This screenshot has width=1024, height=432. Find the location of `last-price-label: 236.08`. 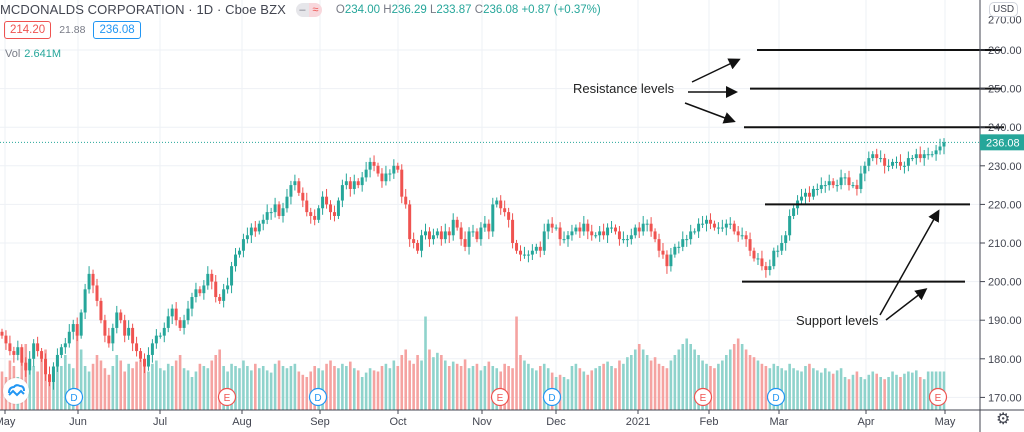

last-price-label: 236.08 is located at coordinates (1003, 143).